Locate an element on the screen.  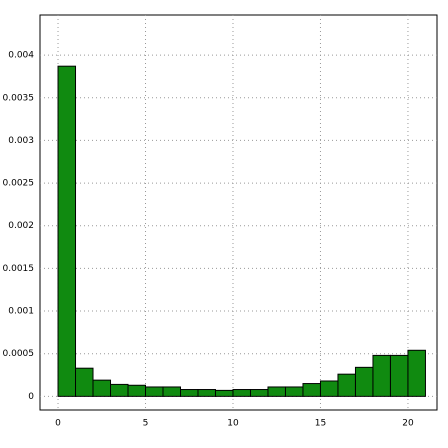
x-tick-label: 0 is located at coordinates (58, 424).